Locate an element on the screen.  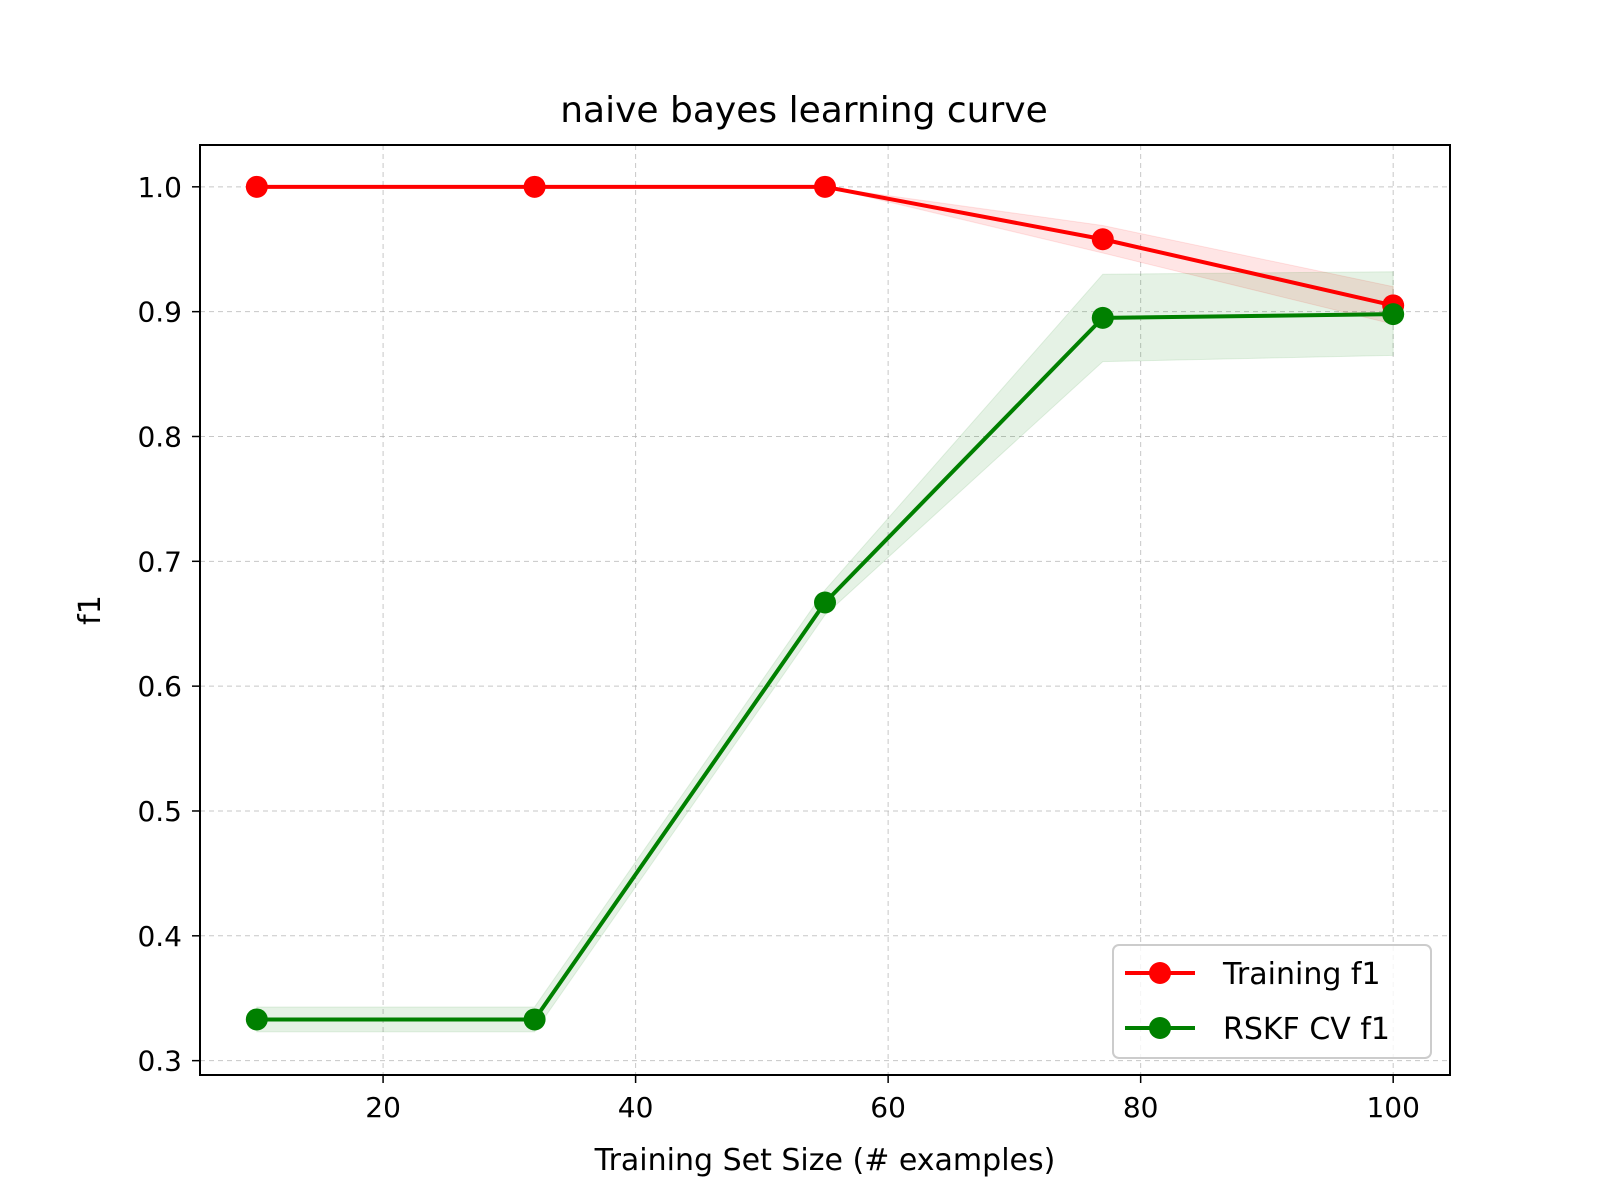
x-tick-label: 80 is located at coordinates (1141, 1107).